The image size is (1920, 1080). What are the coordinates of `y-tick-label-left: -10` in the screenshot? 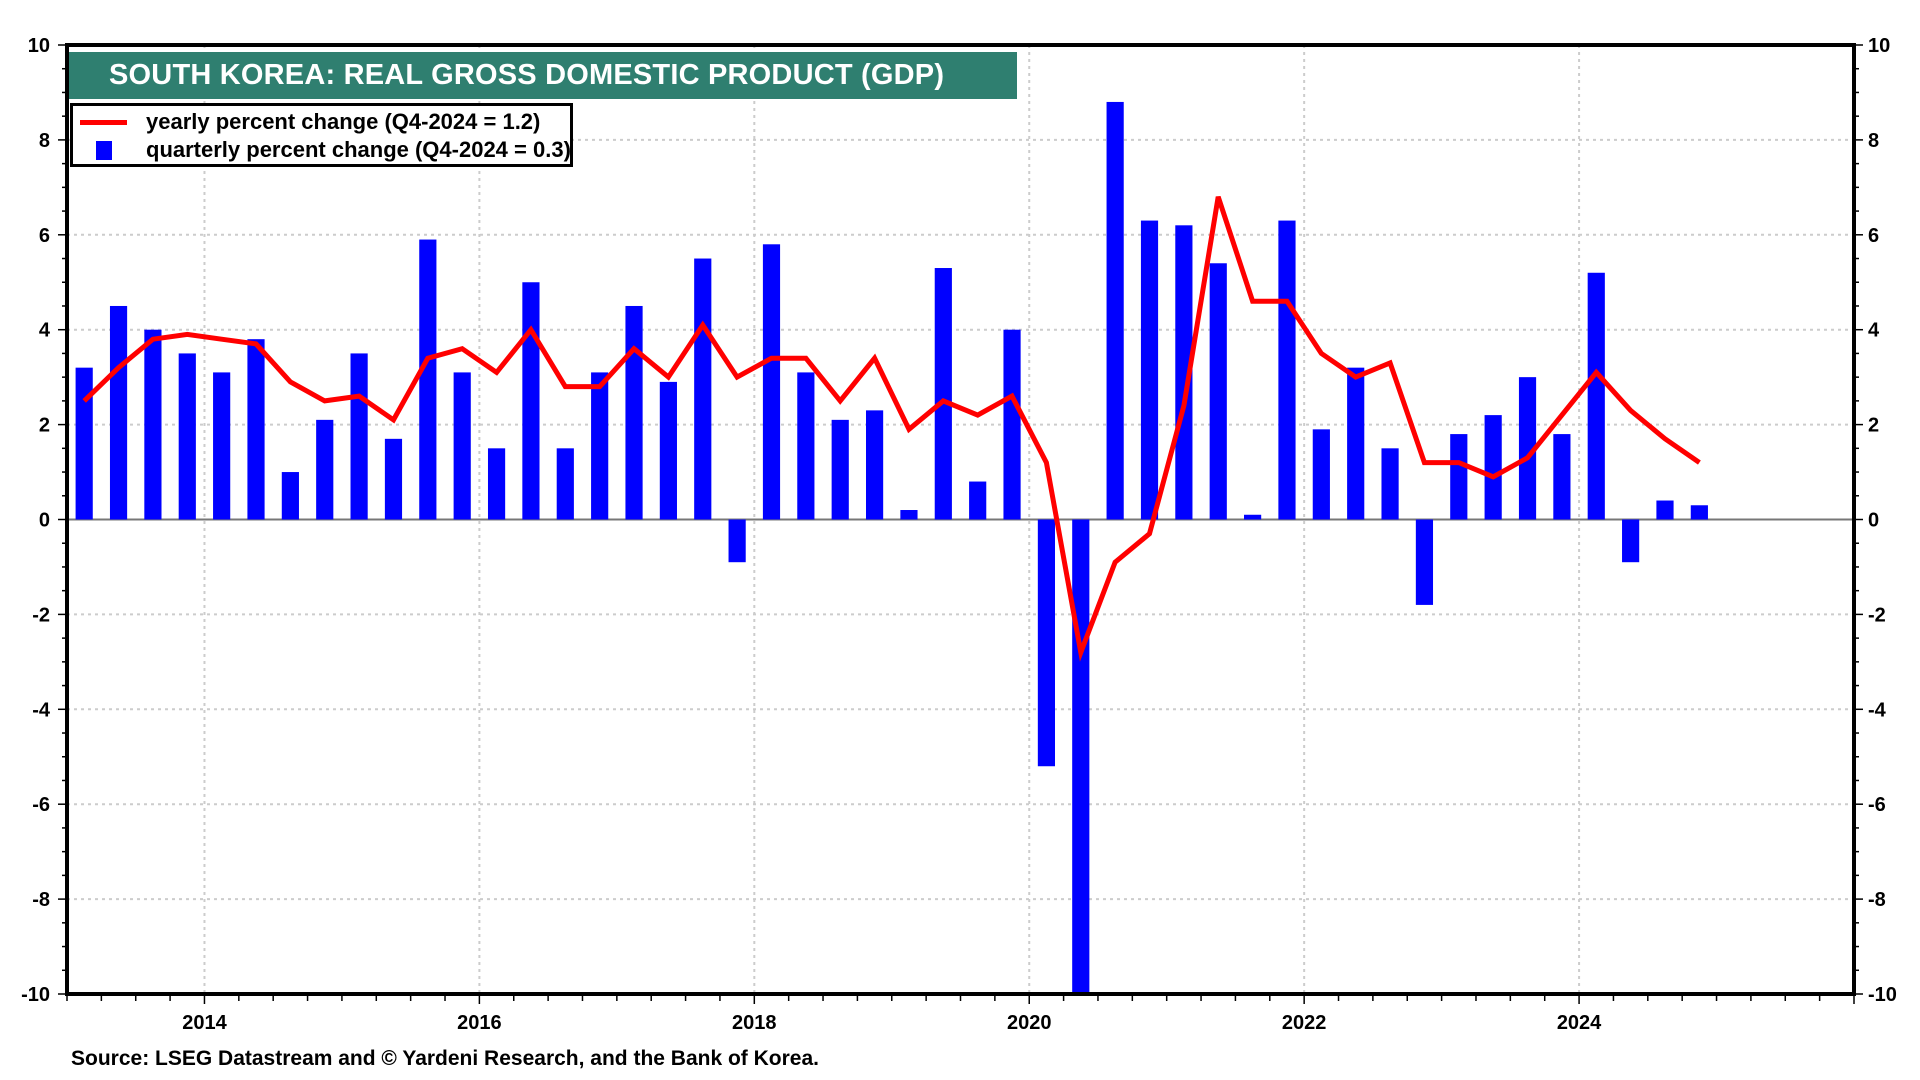 It's located at (35, 995).